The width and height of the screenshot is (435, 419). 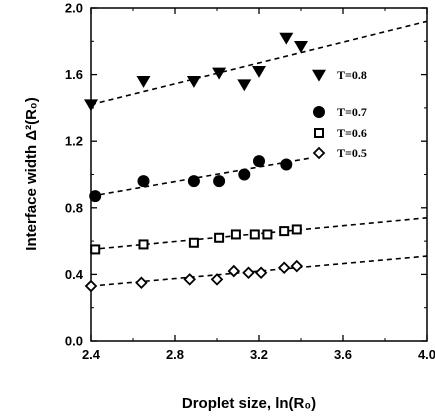 What do you see at coordinates (31, 173) in the screenshot?
I see `y-axis-title: Interface width Δ²(R₀)` at bounding box center [31, 173].